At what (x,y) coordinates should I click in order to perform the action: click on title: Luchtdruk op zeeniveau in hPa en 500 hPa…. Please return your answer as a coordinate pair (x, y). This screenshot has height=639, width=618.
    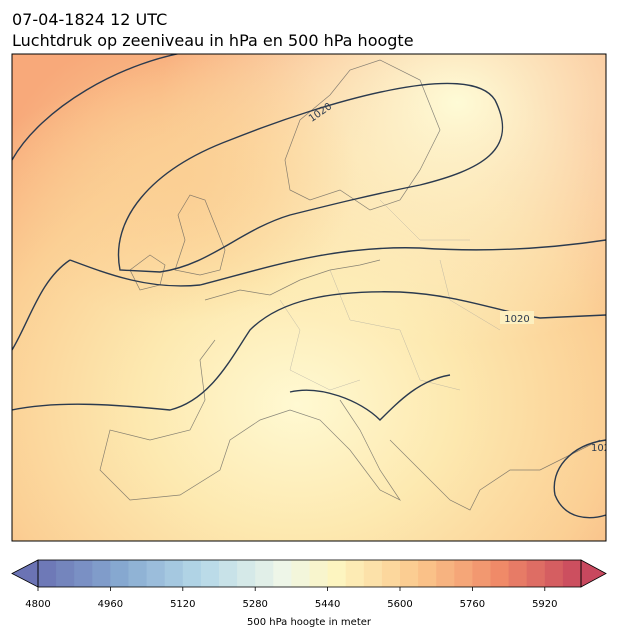
    Looking at the image, I should click on (213, 40).